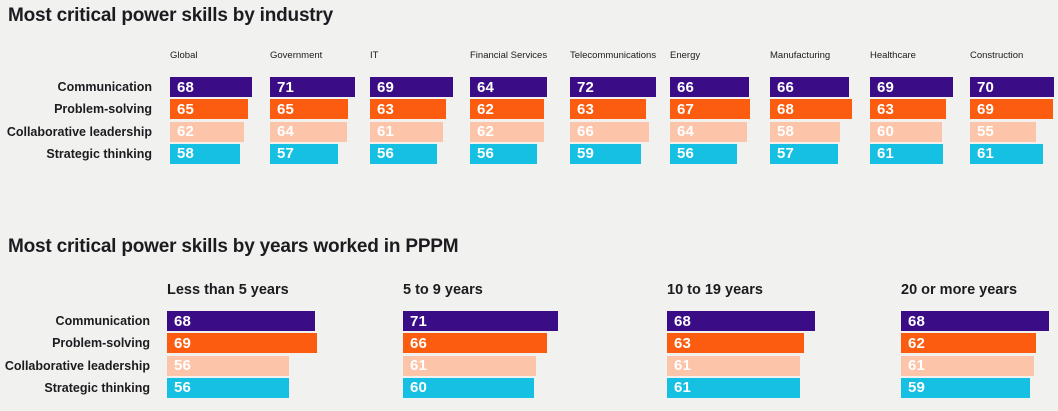 This screenshot has width=1058, height=411. What do you see at coordinates (715, 290) in the screenshot?
I see `column-header: 10 to 19 years` at bounding box center [715, 290].